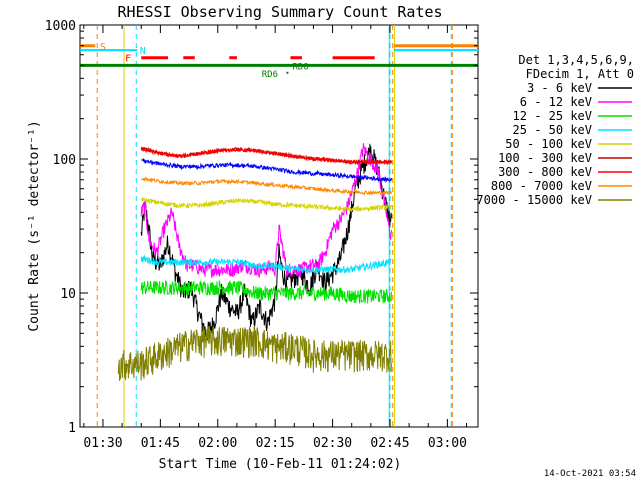  Describe the element at coordinates (160, 443) in the screenshot. I see `x-tick-label-1: 01:45` at that location.